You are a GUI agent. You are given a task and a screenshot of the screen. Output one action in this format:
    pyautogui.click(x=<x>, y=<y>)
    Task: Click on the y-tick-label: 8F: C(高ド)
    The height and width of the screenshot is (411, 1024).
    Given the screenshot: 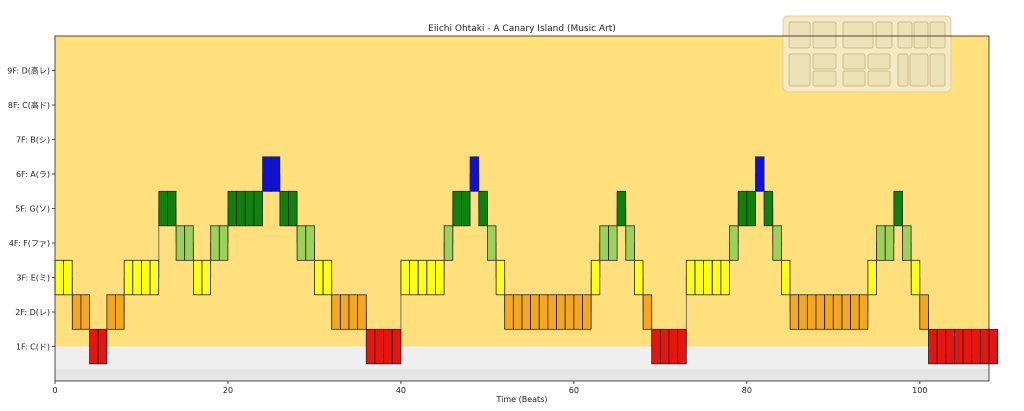 What is the action you would take?
    pyautogui.click(x=29, y=105)
    